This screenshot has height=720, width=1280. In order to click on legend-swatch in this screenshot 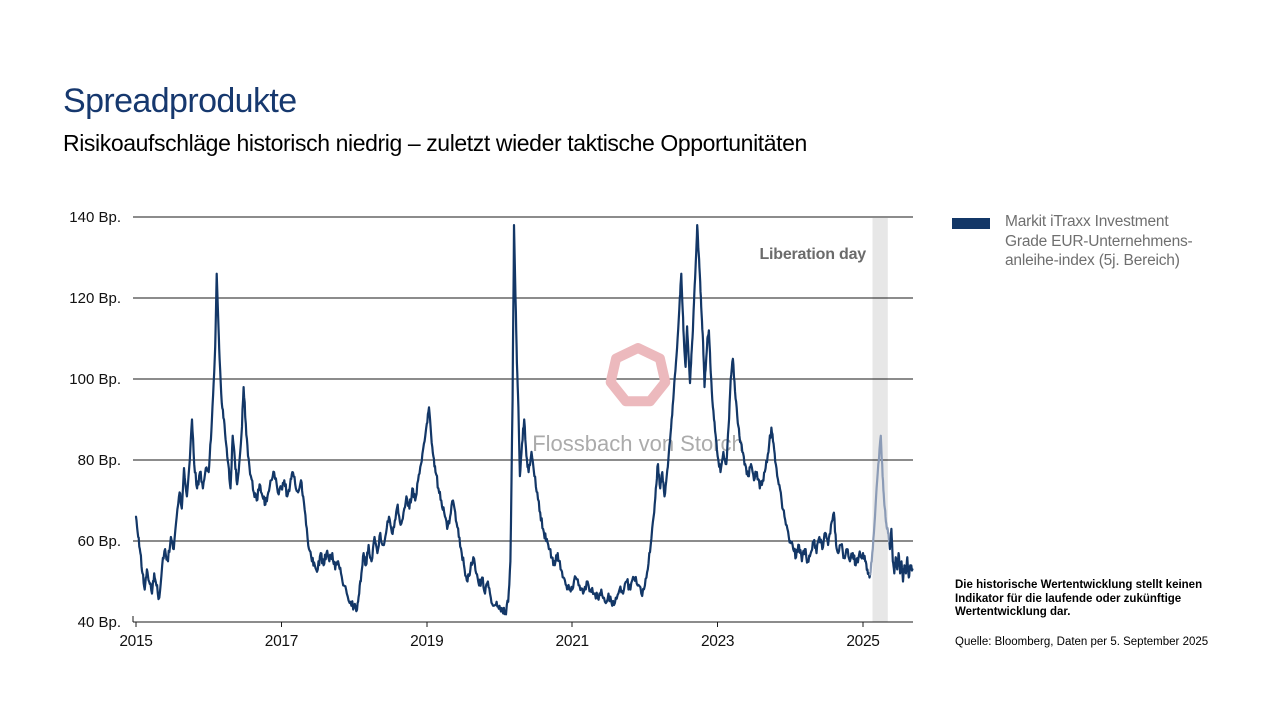, I will do `click(971, 223)`.